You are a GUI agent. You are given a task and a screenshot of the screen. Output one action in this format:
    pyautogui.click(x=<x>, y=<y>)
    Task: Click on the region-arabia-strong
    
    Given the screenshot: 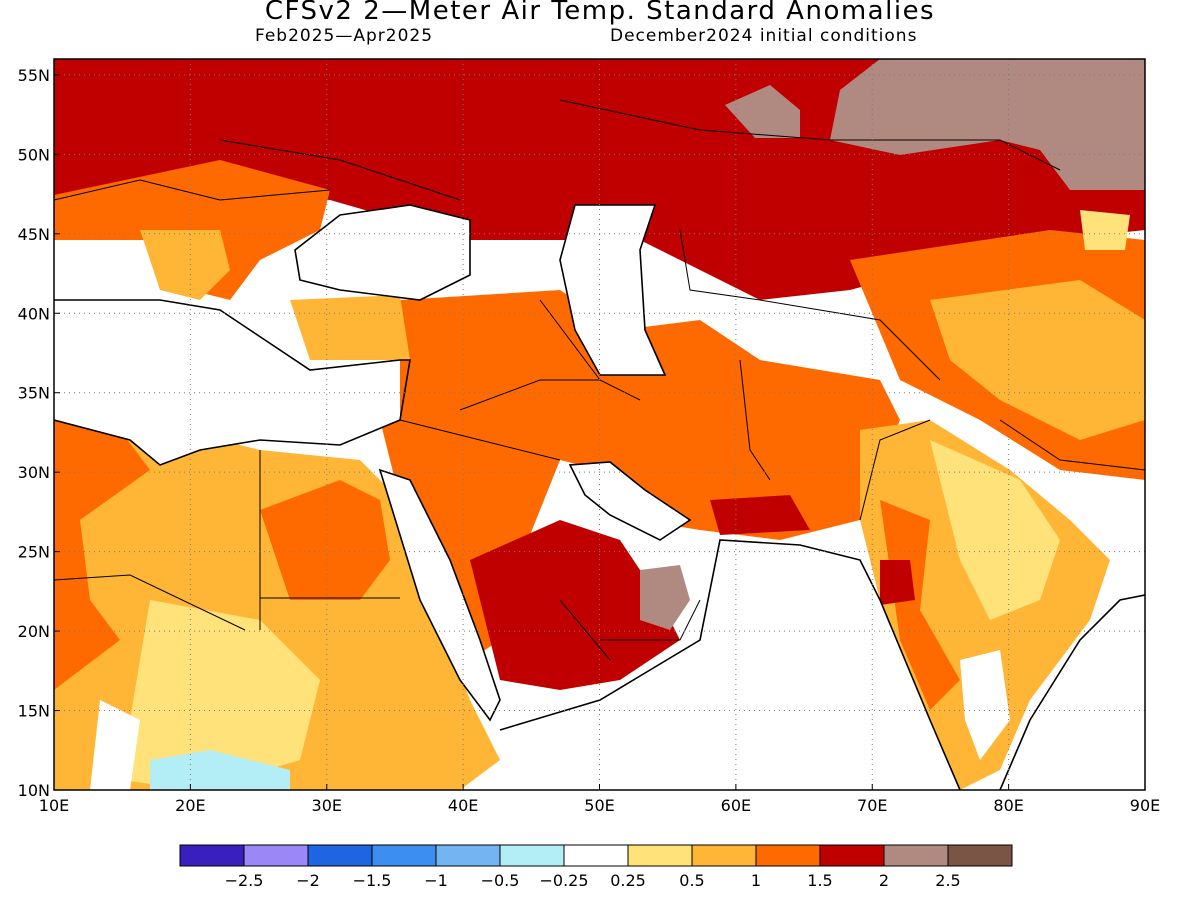 What is the action you would take?
    pyautogui.click(x=575, y=605)
    